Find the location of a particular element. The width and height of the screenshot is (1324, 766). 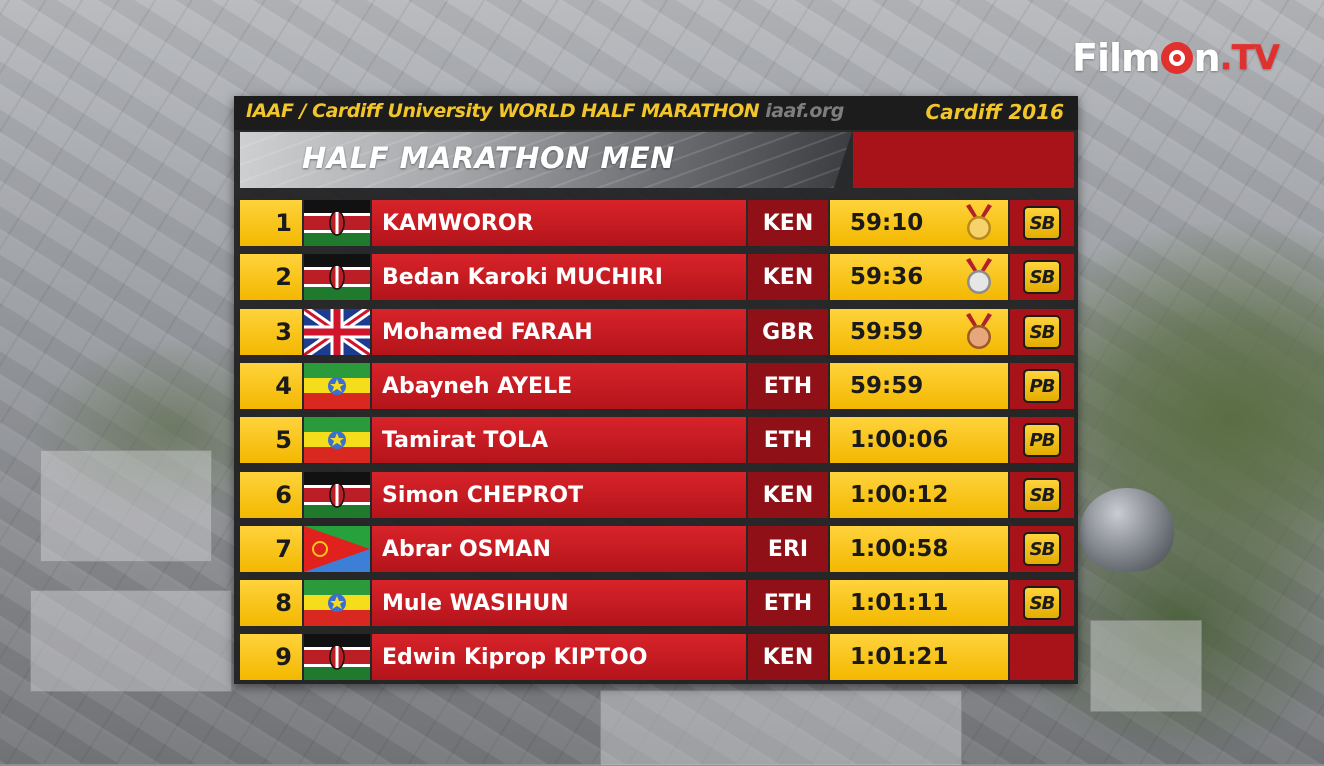

finish-time: 1:00:58 is located at coordinates (919, 549).